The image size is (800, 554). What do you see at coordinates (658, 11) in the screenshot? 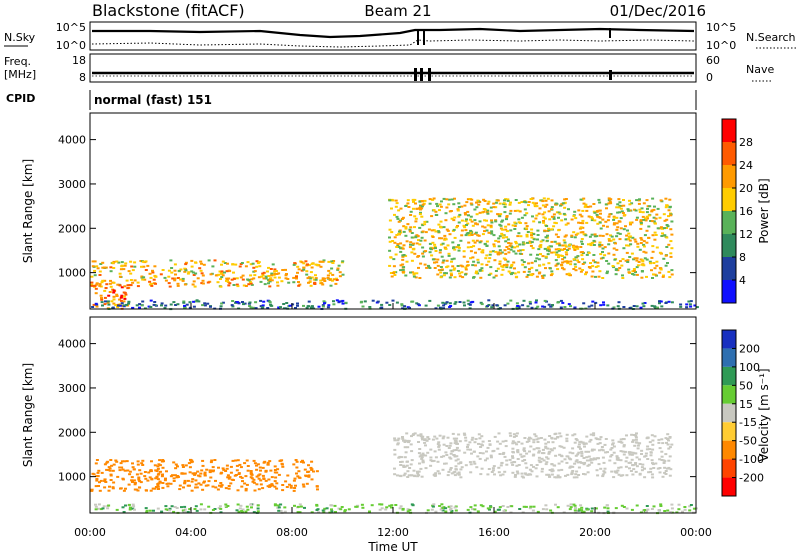
I see `date-title: 01/Dec/2016` at bounding box center [658, 11].